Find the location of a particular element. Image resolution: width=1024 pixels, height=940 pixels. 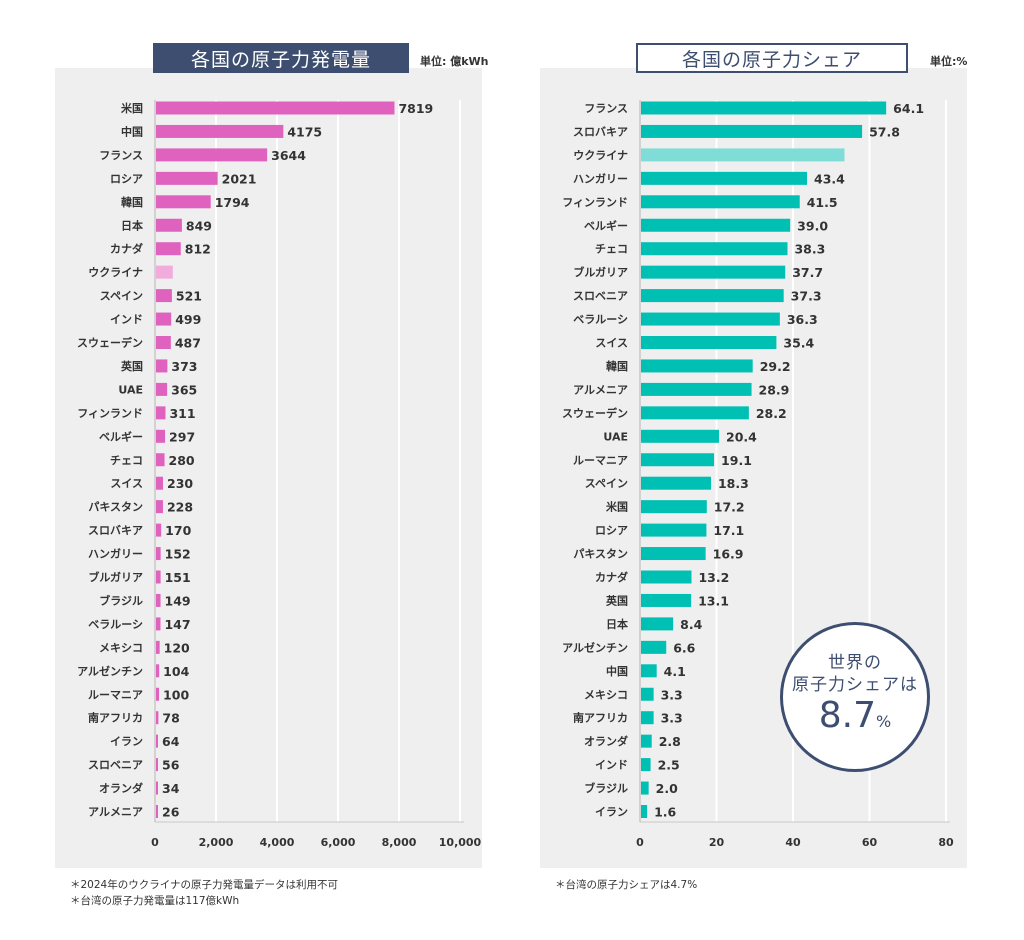

right-category-label: フランス is located at coordinates (606, 108).